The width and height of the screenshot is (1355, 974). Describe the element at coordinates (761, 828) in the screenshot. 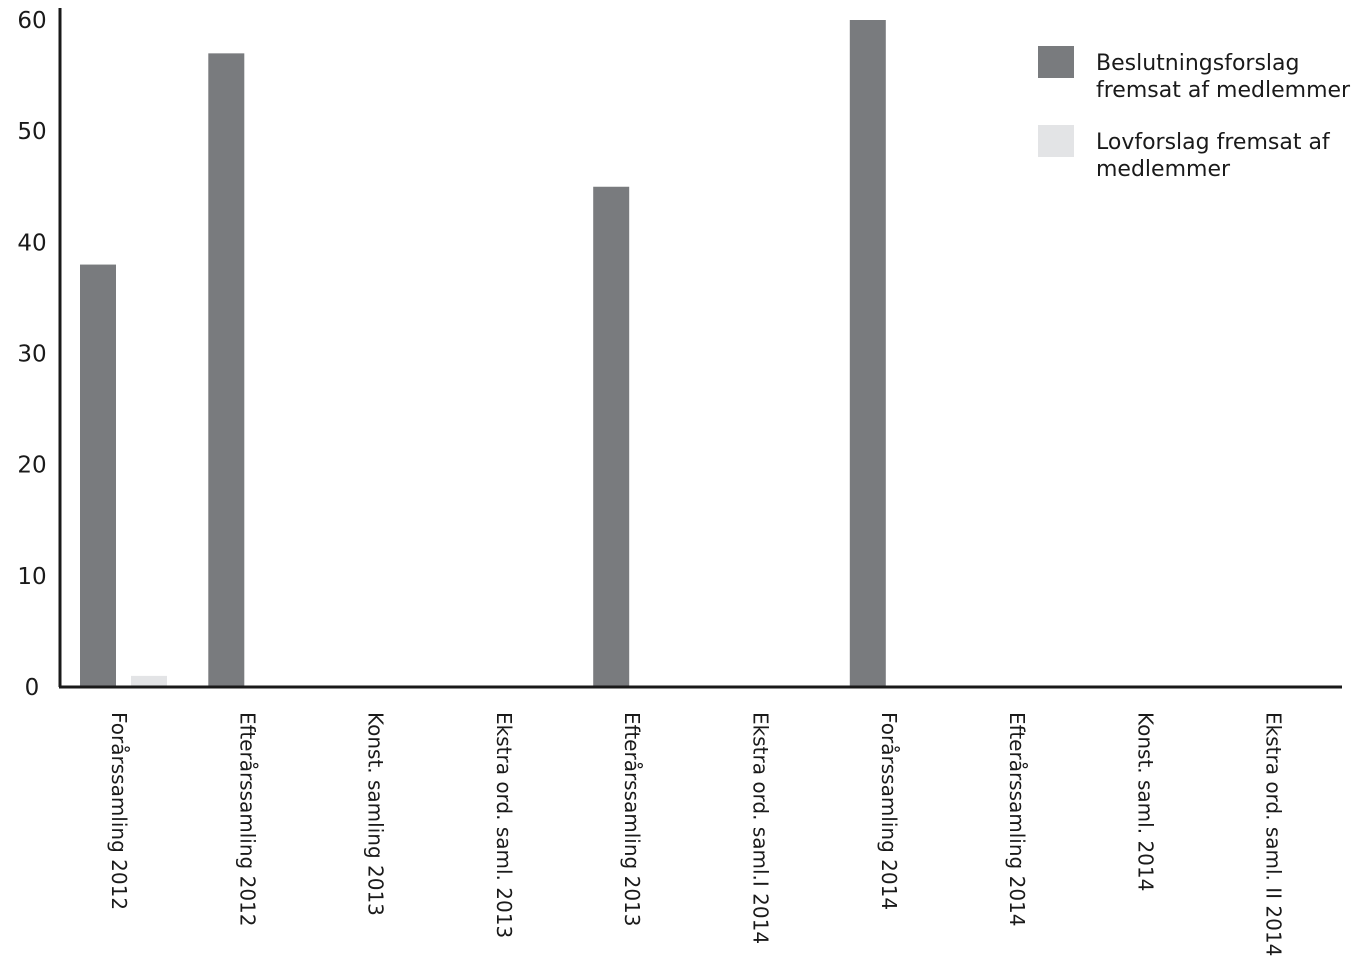

I see `x-category-label: Ekstra ord. saml.I 2014` at that location.